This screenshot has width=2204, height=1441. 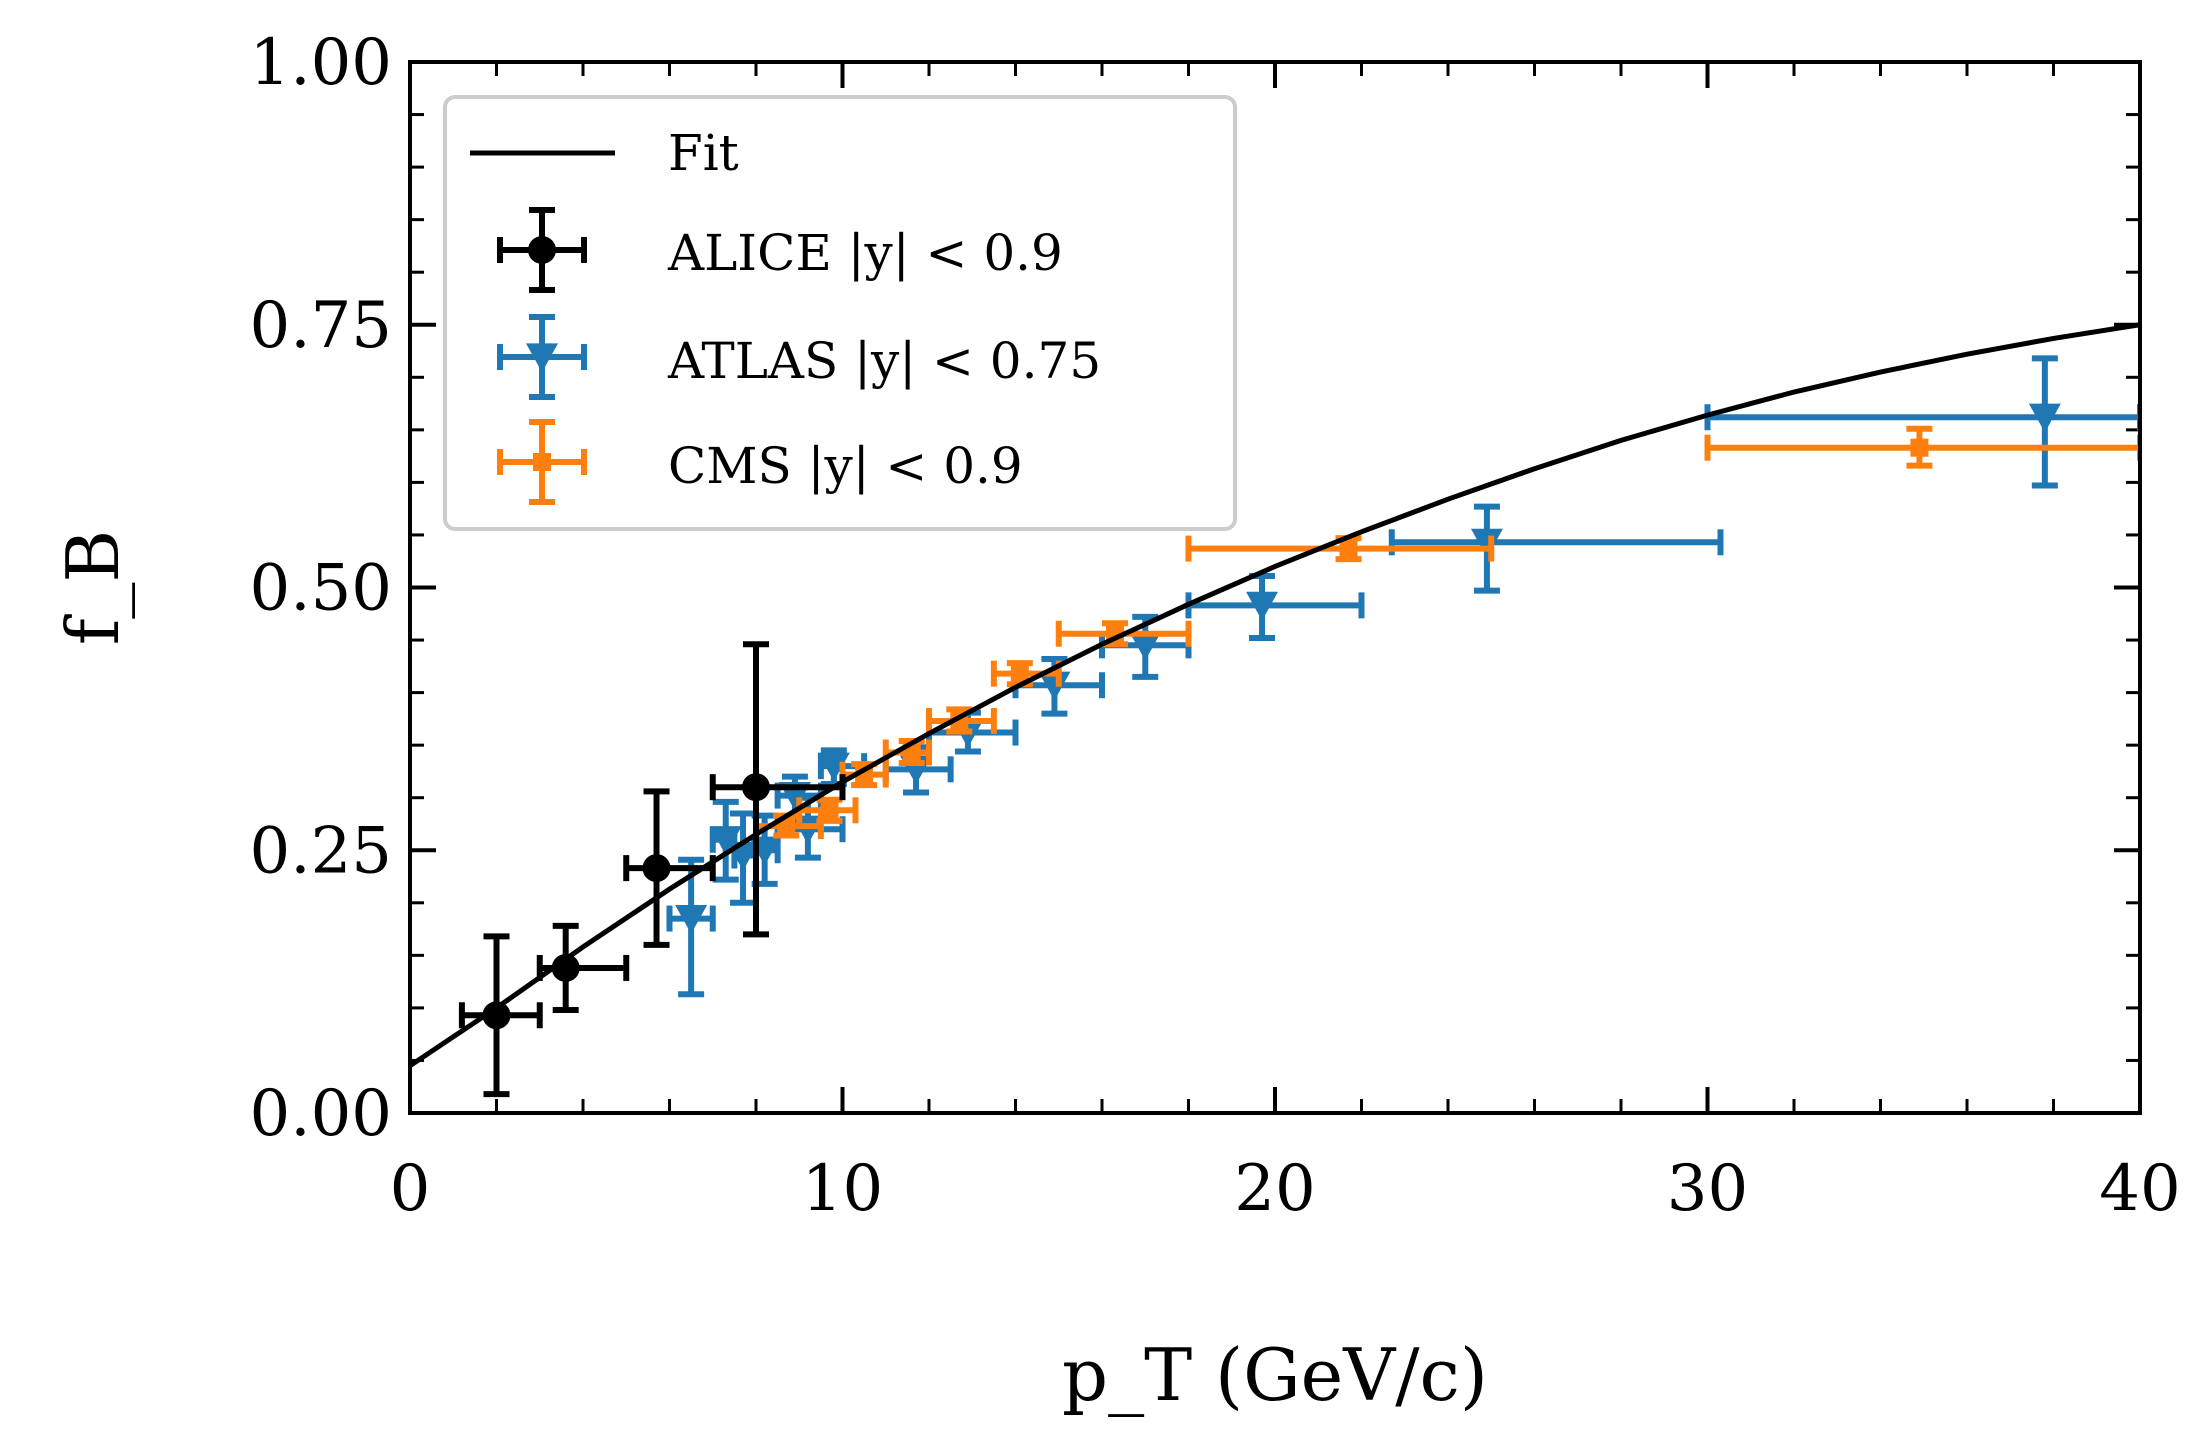 I want to click on y-axis-label: f_B, so click(x=93, y=588).